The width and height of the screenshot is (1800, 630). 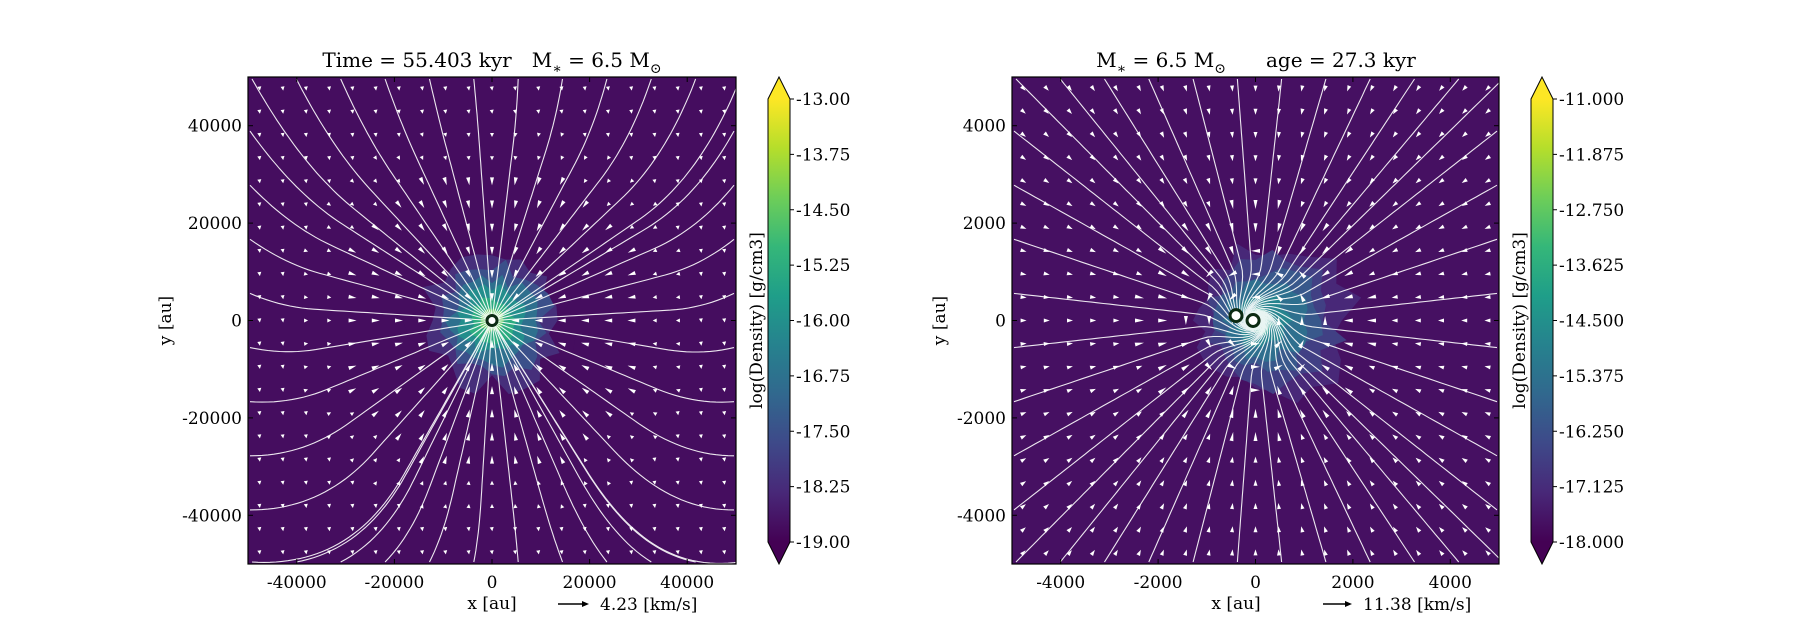 What do you see at coordinates (215, 224) in the screenshot?
I see `y-tick-label: 20000` at bounding box center [215, 224].